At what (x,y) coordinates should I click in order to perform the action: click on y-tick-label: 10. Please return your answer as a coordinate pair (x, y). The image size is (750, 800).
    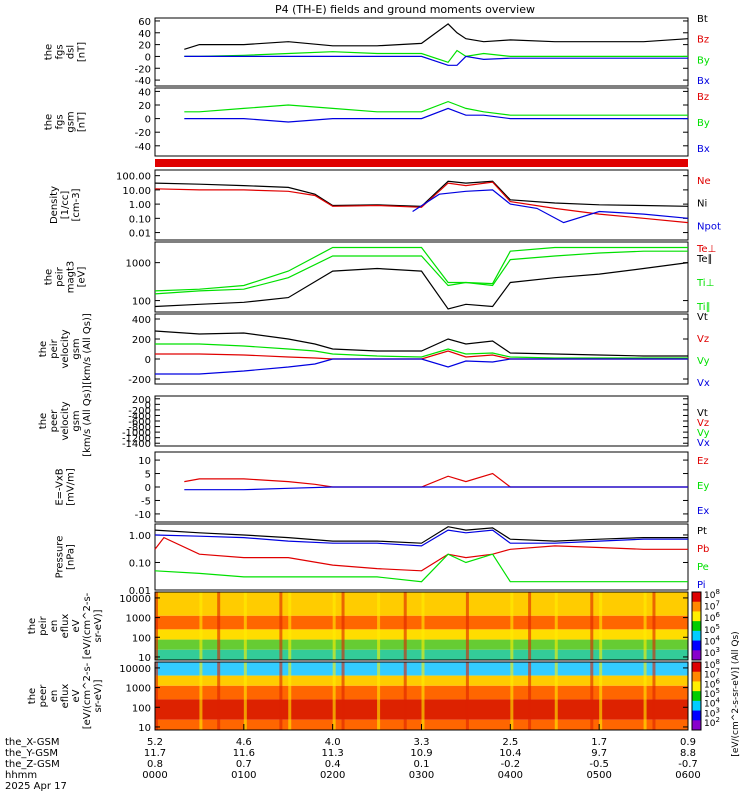
    Looking at the image, I should click on (144, 658).